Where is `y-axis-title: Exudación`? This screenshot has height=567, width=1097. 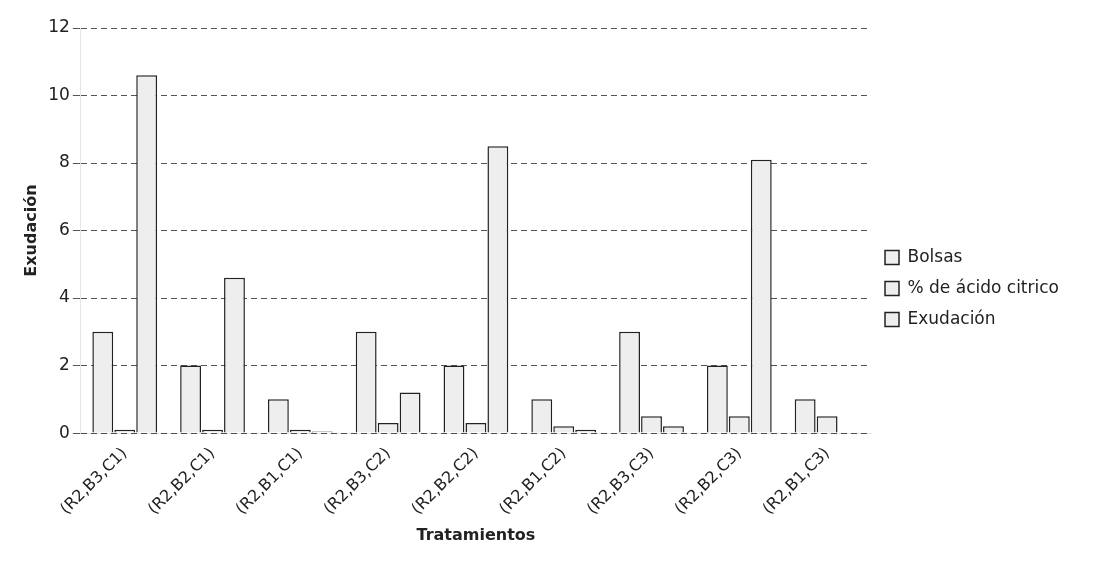
y-axis-title: Exudación is located at coordinates (30, 230).